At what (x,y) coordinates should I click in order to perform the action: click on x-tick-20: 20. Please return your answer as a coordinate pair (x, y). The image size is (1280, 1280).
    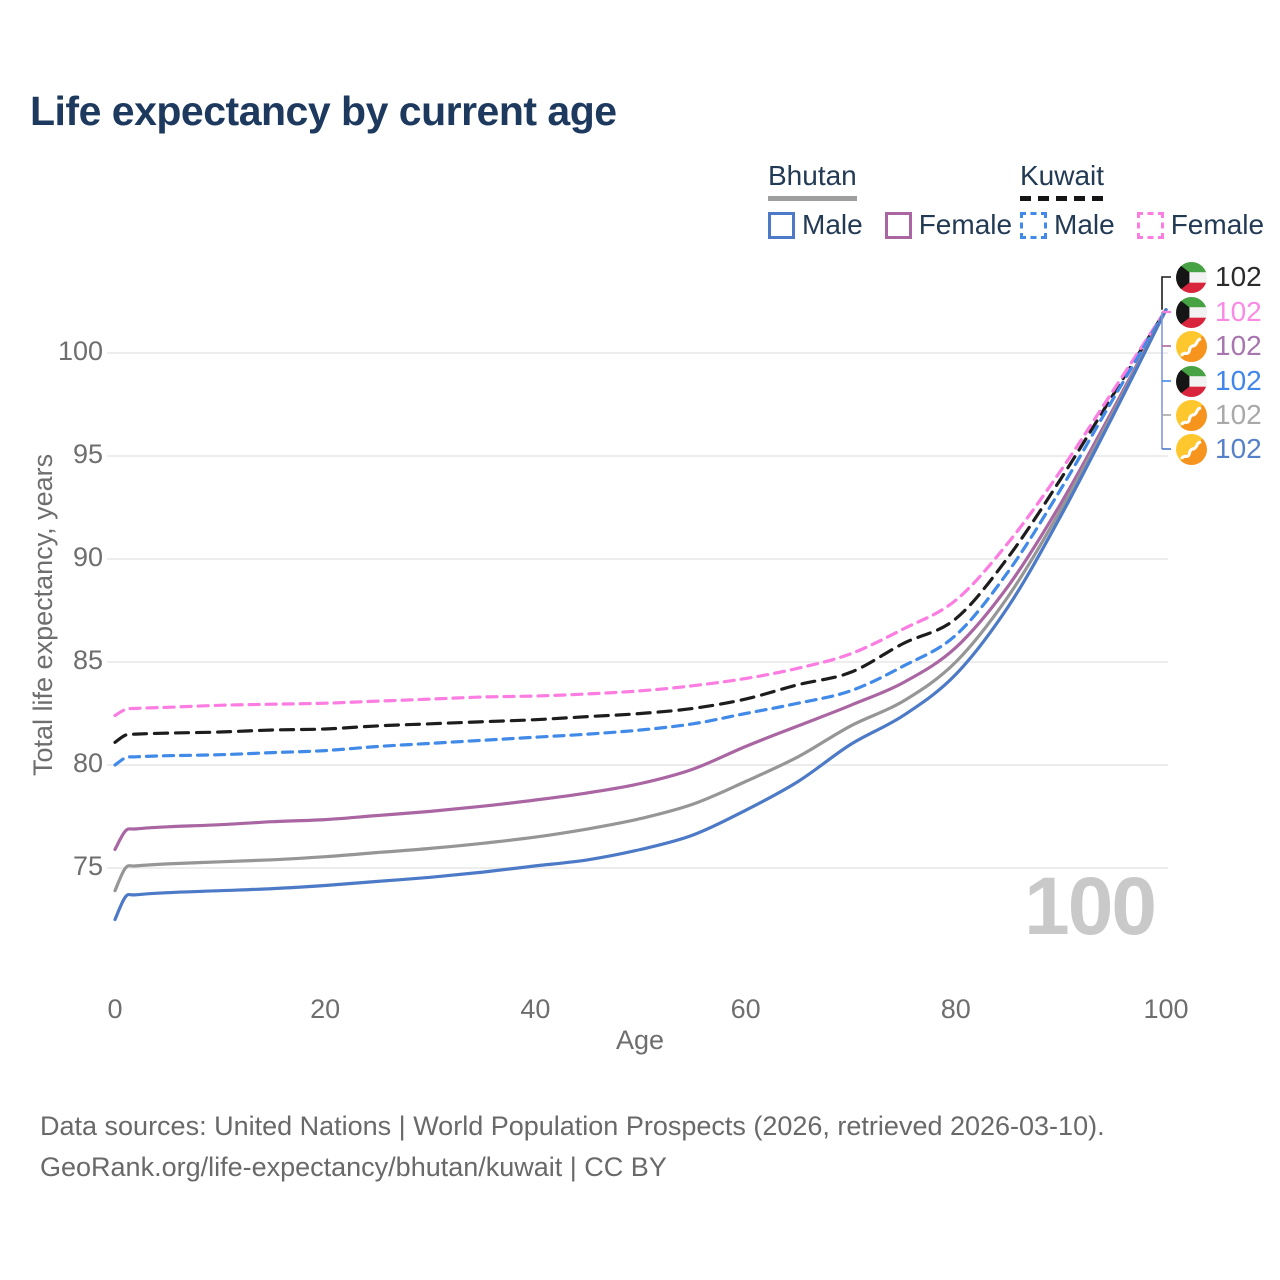
    Looking at the image, I should click on (325, 1009).